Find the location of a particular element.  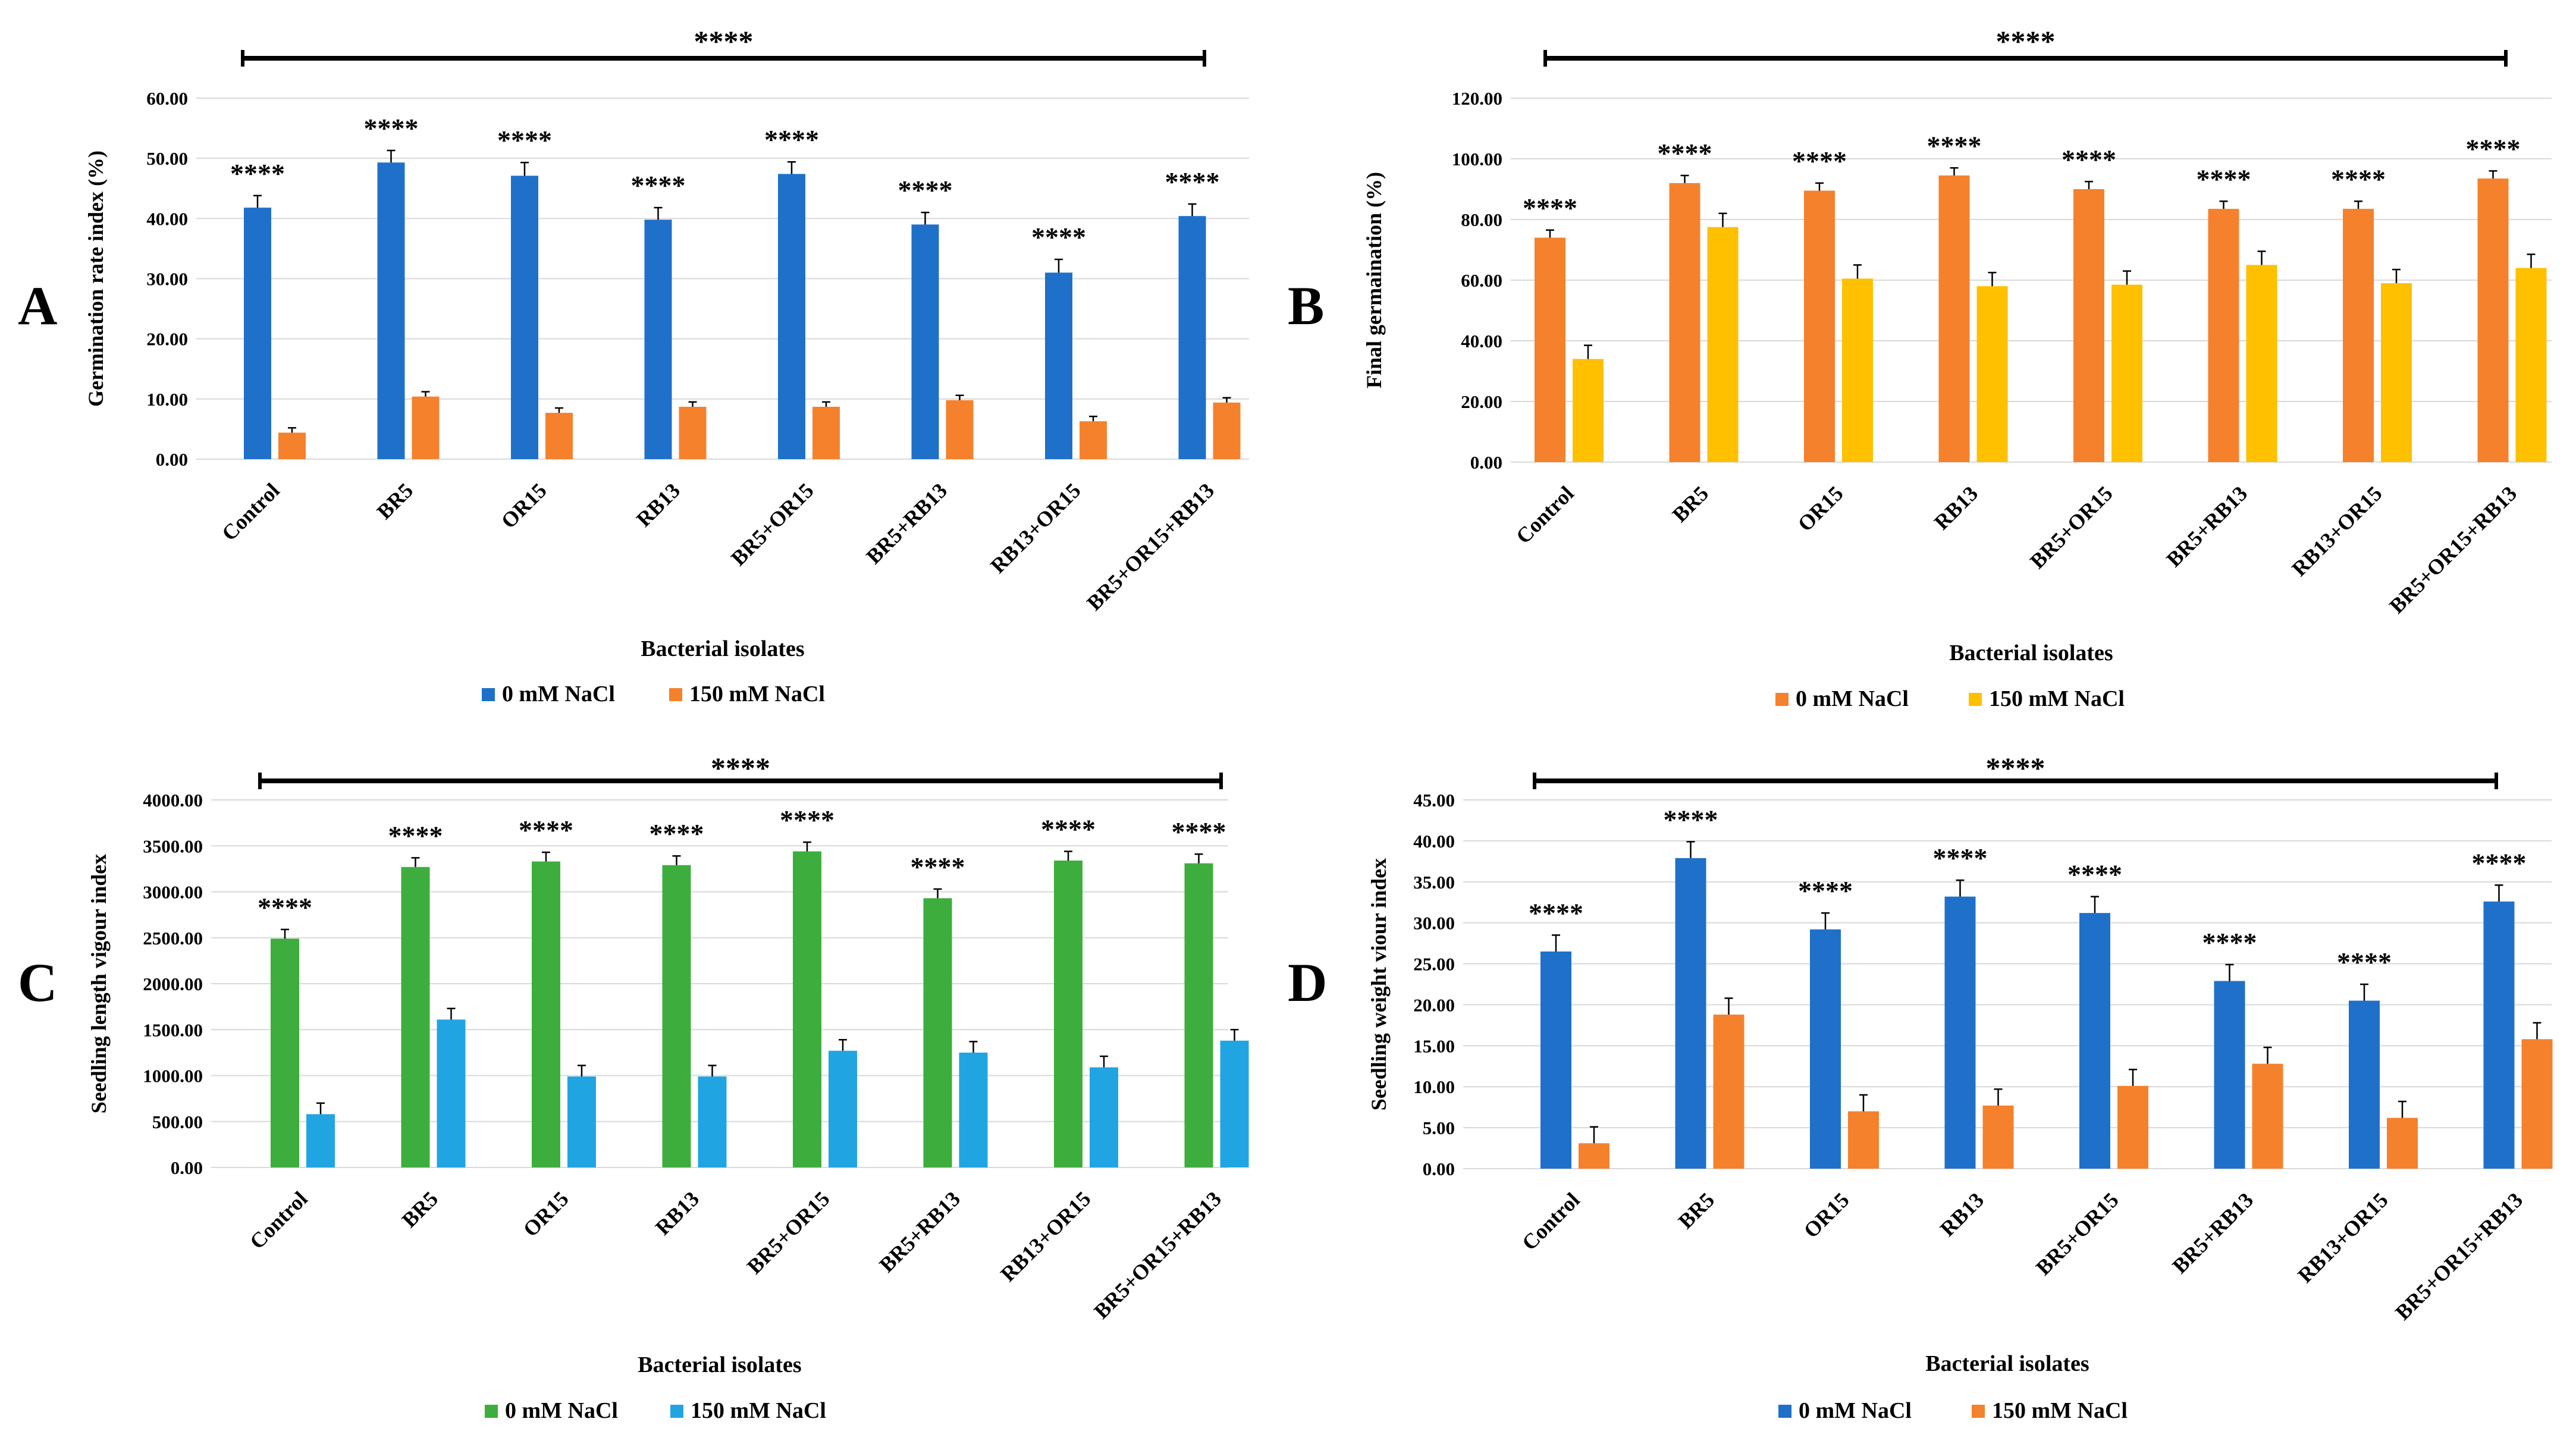

y-tick-label: 1500.00 is located at coordinates (173, 1029).